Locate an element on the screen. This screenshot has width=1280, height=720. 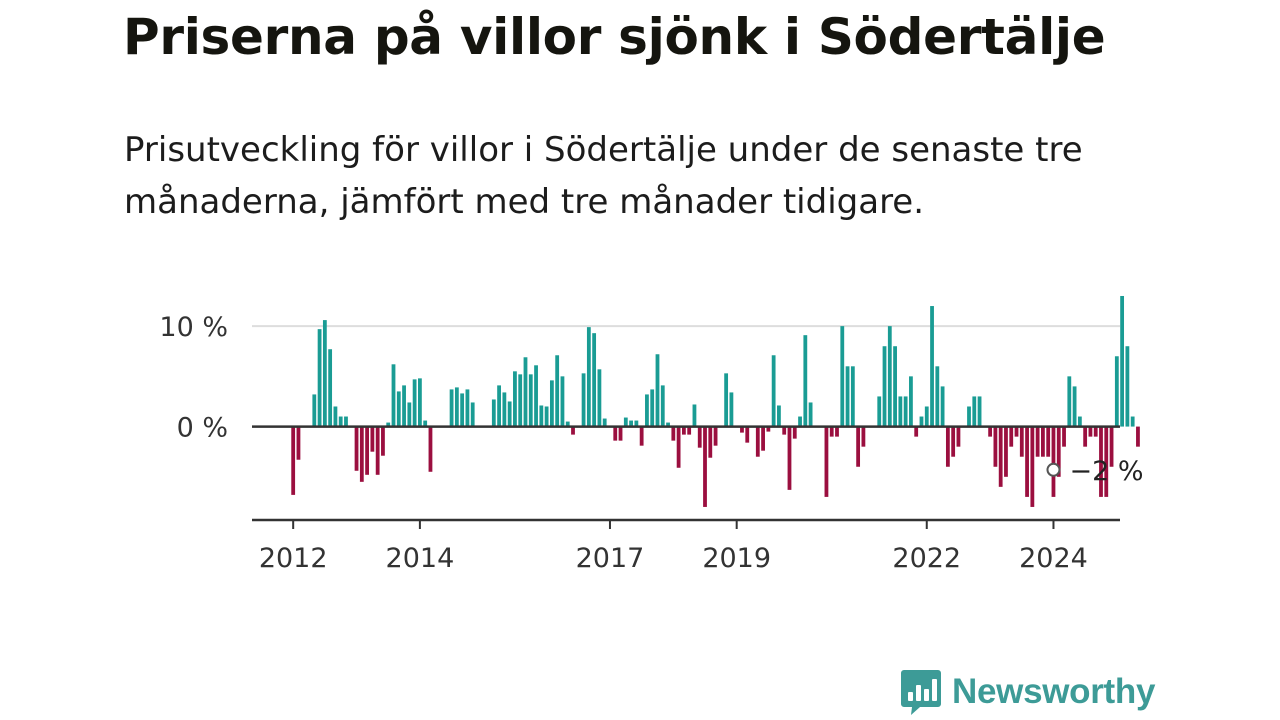
newsworthy-brand: Newsworthy is located at coordinates (1027, 692).